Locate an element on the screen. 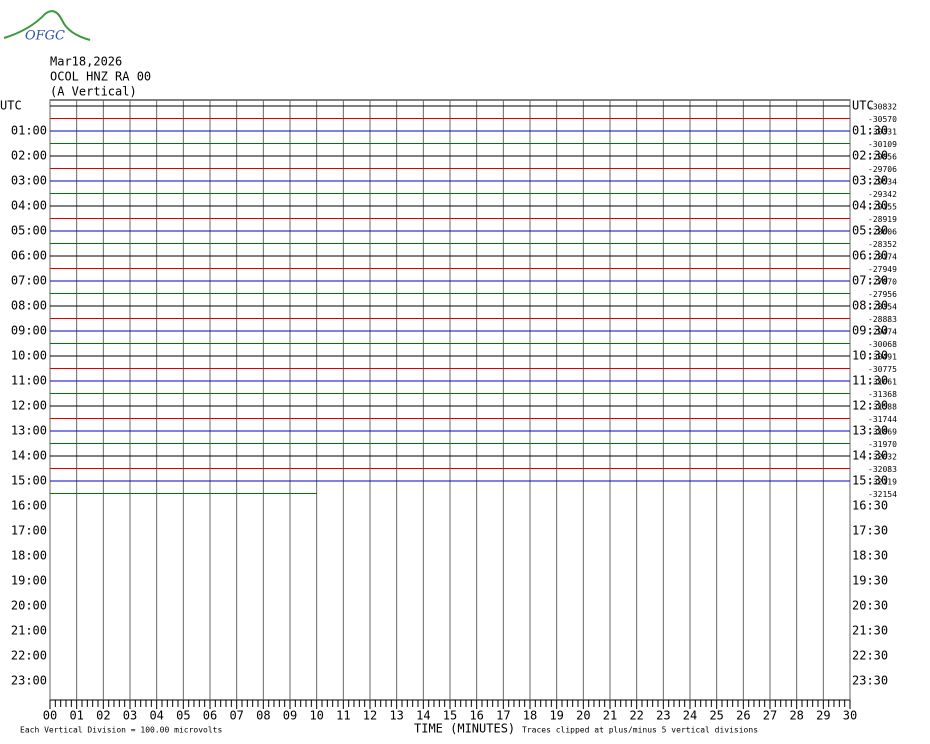  right-hour-label: 18:30 is located at coordinates (870, 556).